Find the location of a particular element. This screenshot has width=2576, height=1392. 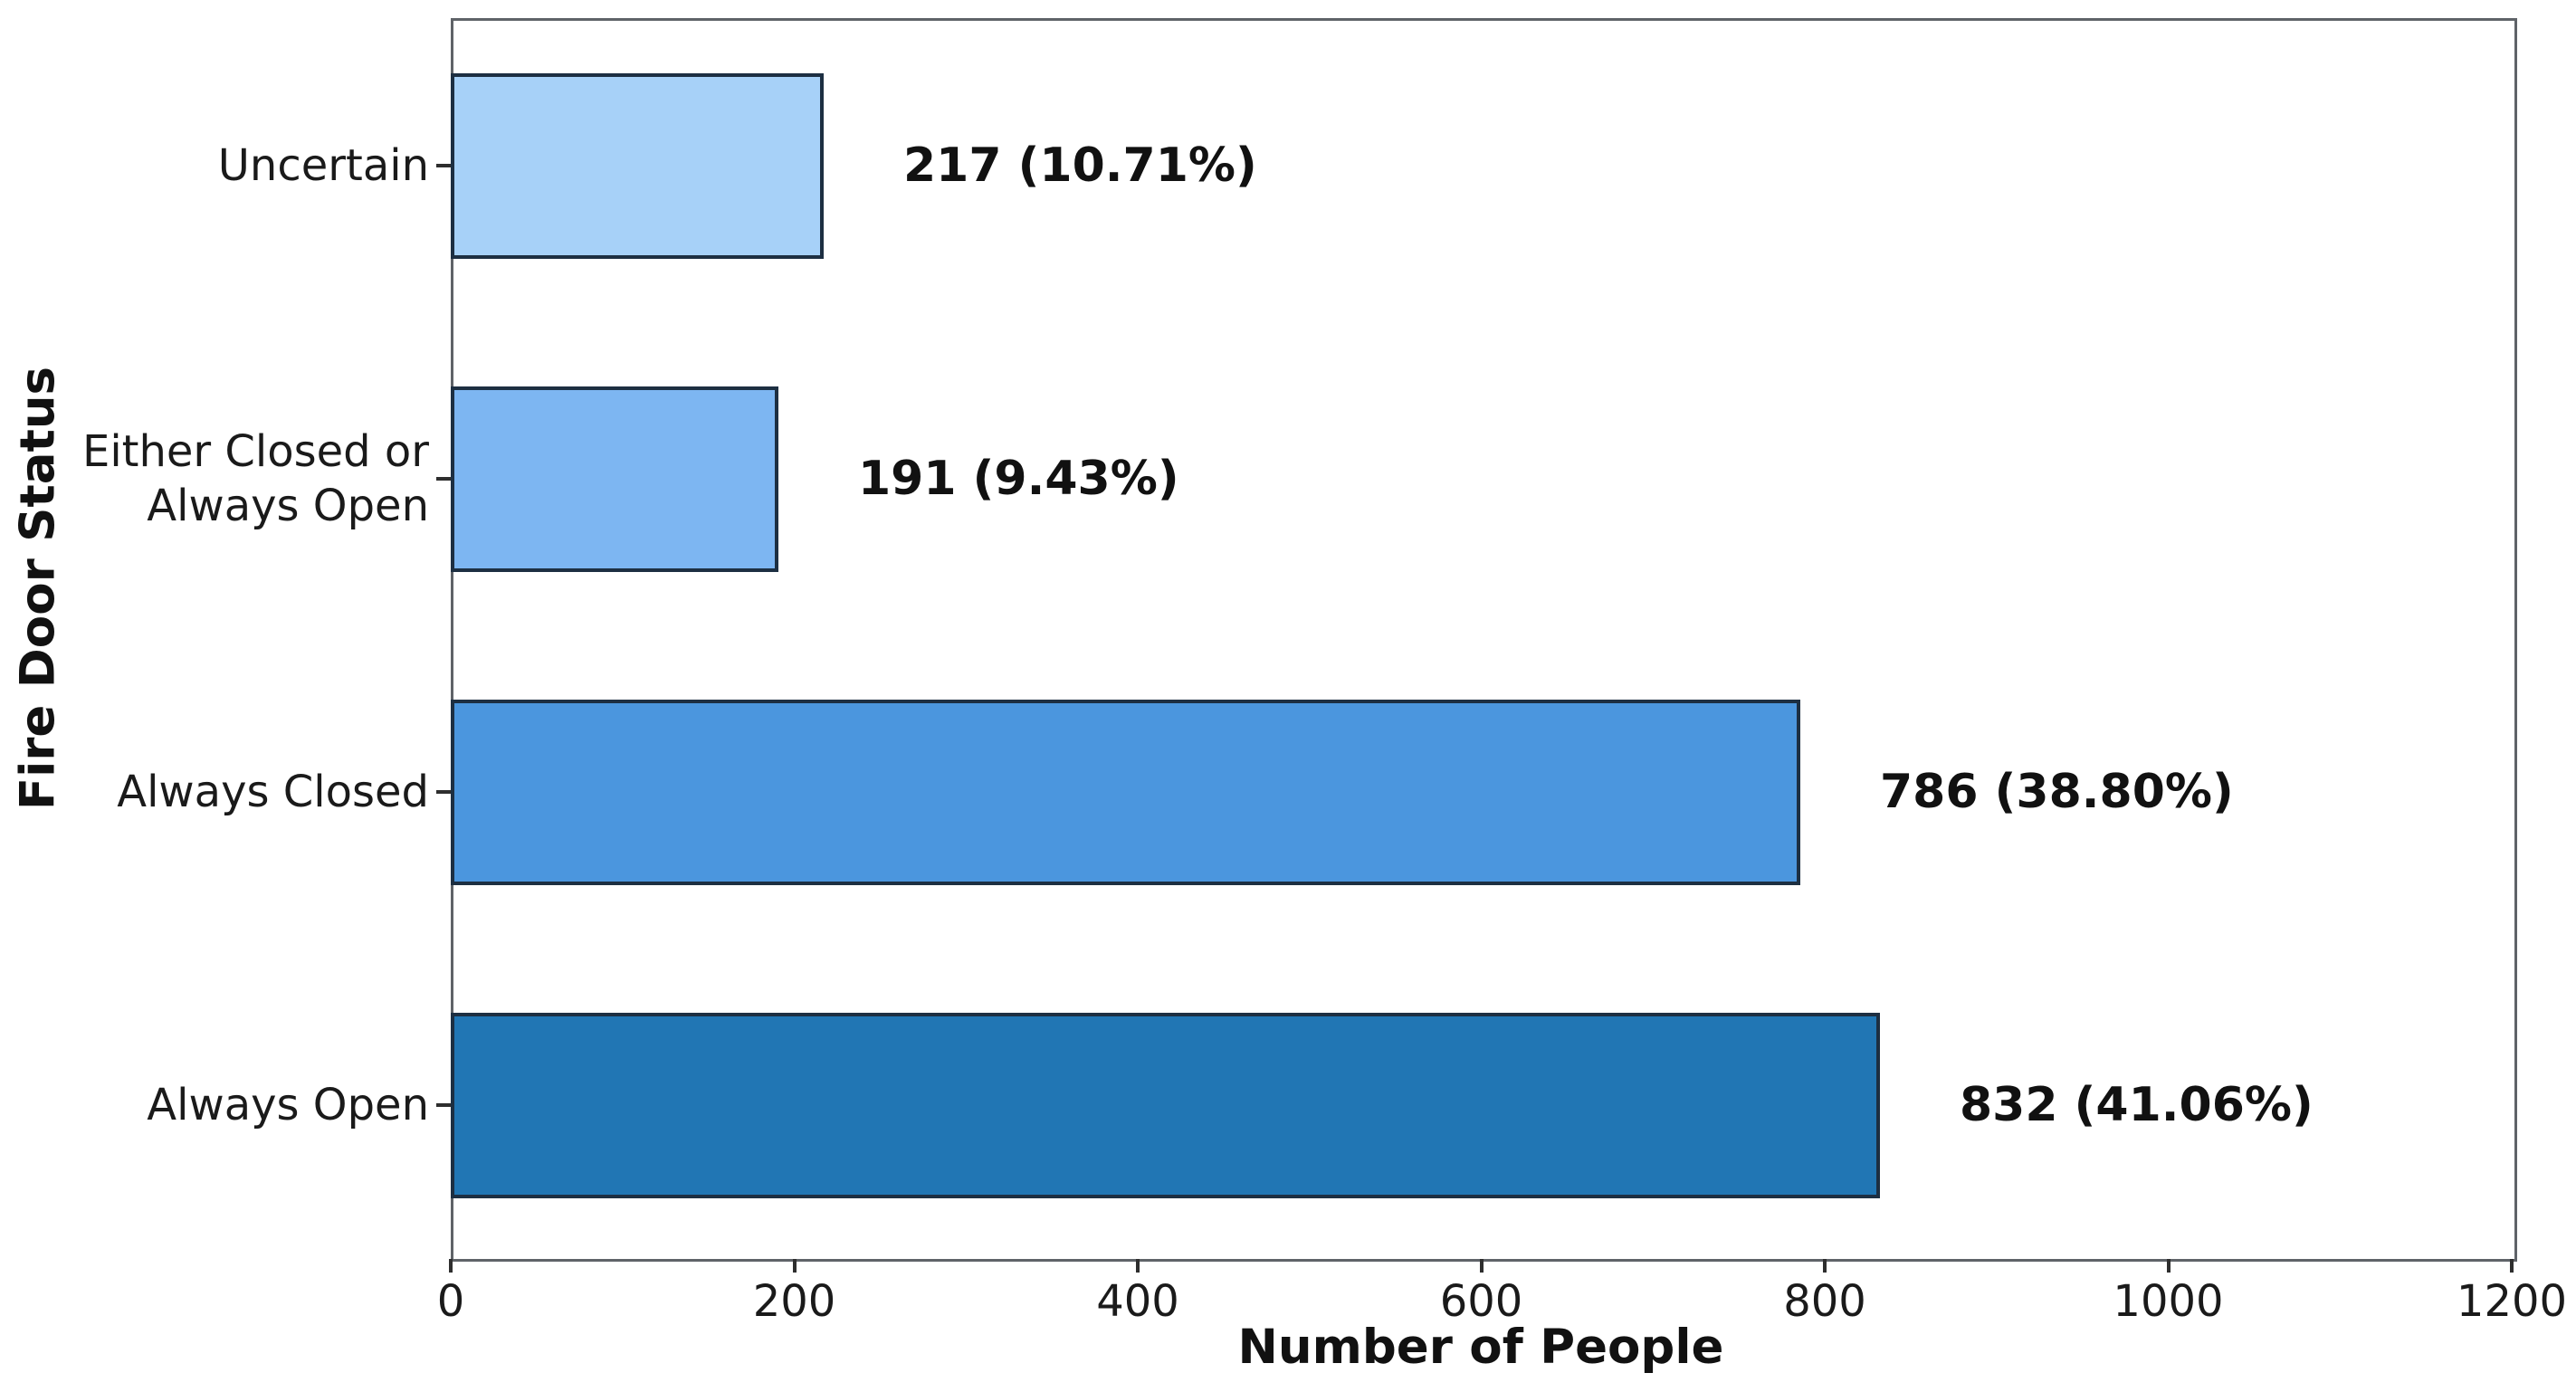

x-tick-label: 400 is located at coordinates (1137, 1301).